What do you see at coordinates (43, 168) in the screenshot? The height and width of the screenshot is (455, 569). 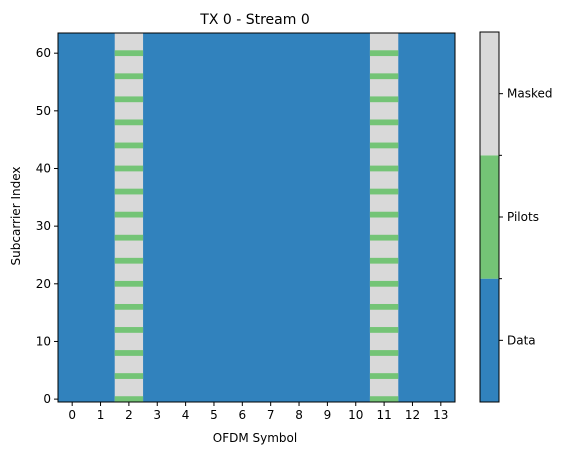 I see `y-tick-label: 40` at bounding box center [43, 168].